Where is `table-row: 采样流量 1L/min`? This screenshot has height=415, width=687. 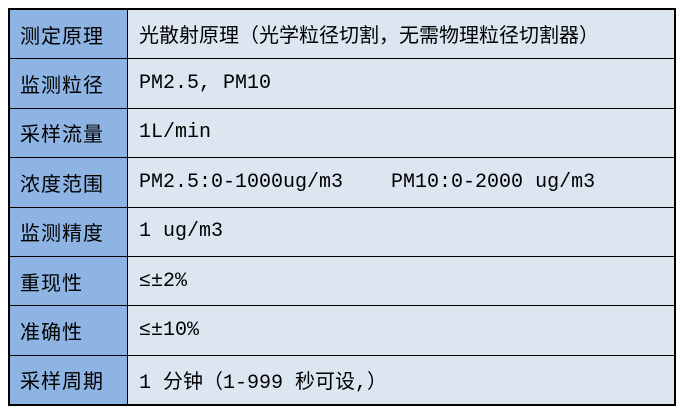
table-row: 采样流量 1L/min is located at coordinates (342, 133).